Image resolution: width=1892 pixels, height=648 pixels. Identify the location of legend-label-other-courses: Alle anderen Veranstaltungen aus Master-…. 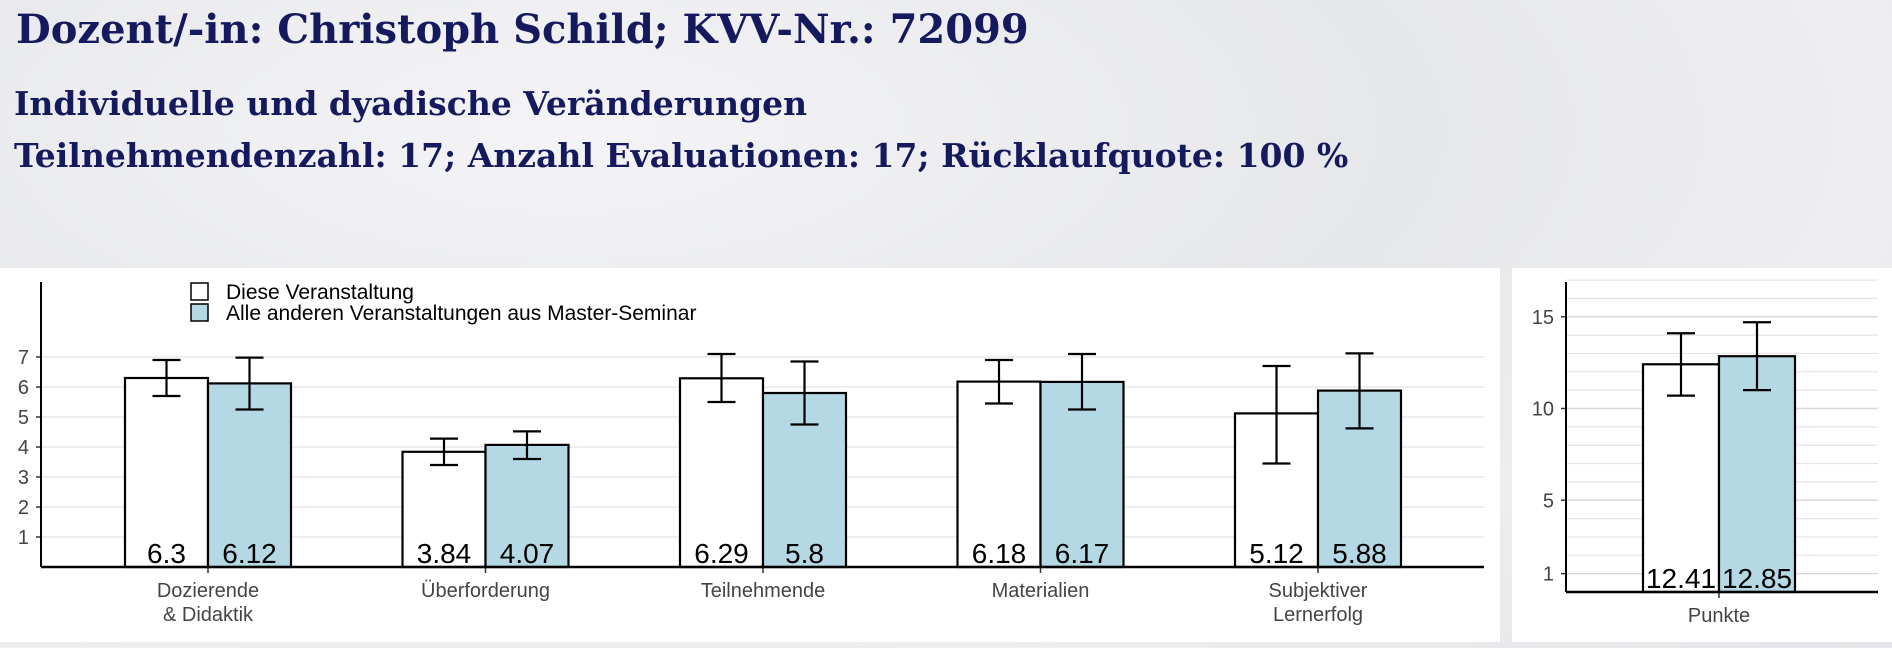
(461, 313).